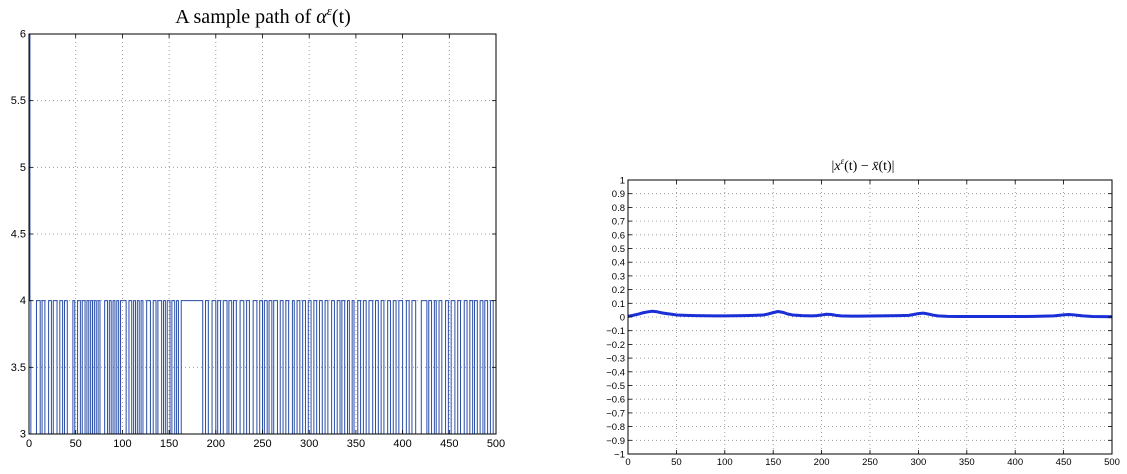 The image size is (1127, 474). I want to click on y-tick-label: 4, so click(23, 301).